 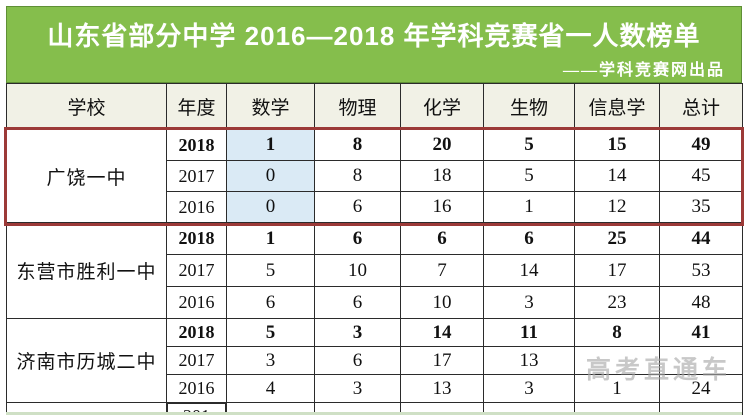 I want to click on col-header-school: 学校, so click(x=86, y=106).